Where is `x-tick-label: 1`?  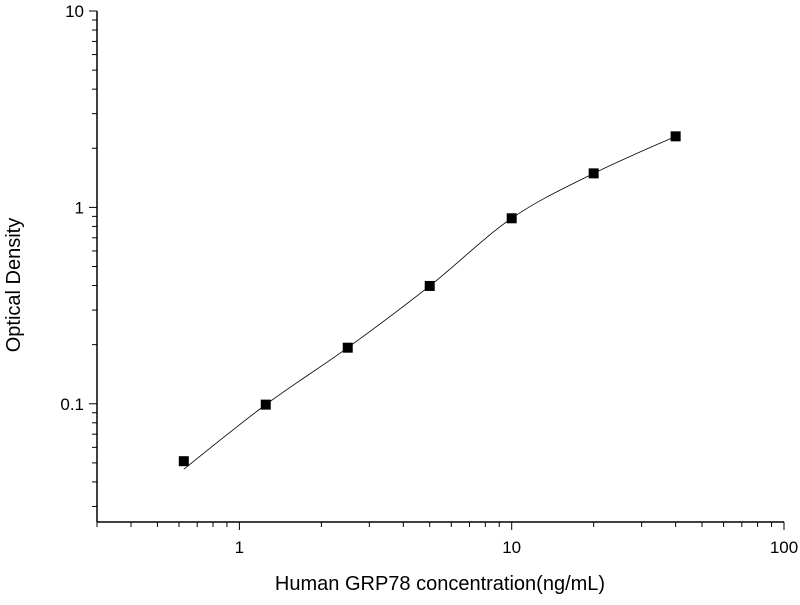 x-tick-label: 1 is located at coordinates (239, 547).